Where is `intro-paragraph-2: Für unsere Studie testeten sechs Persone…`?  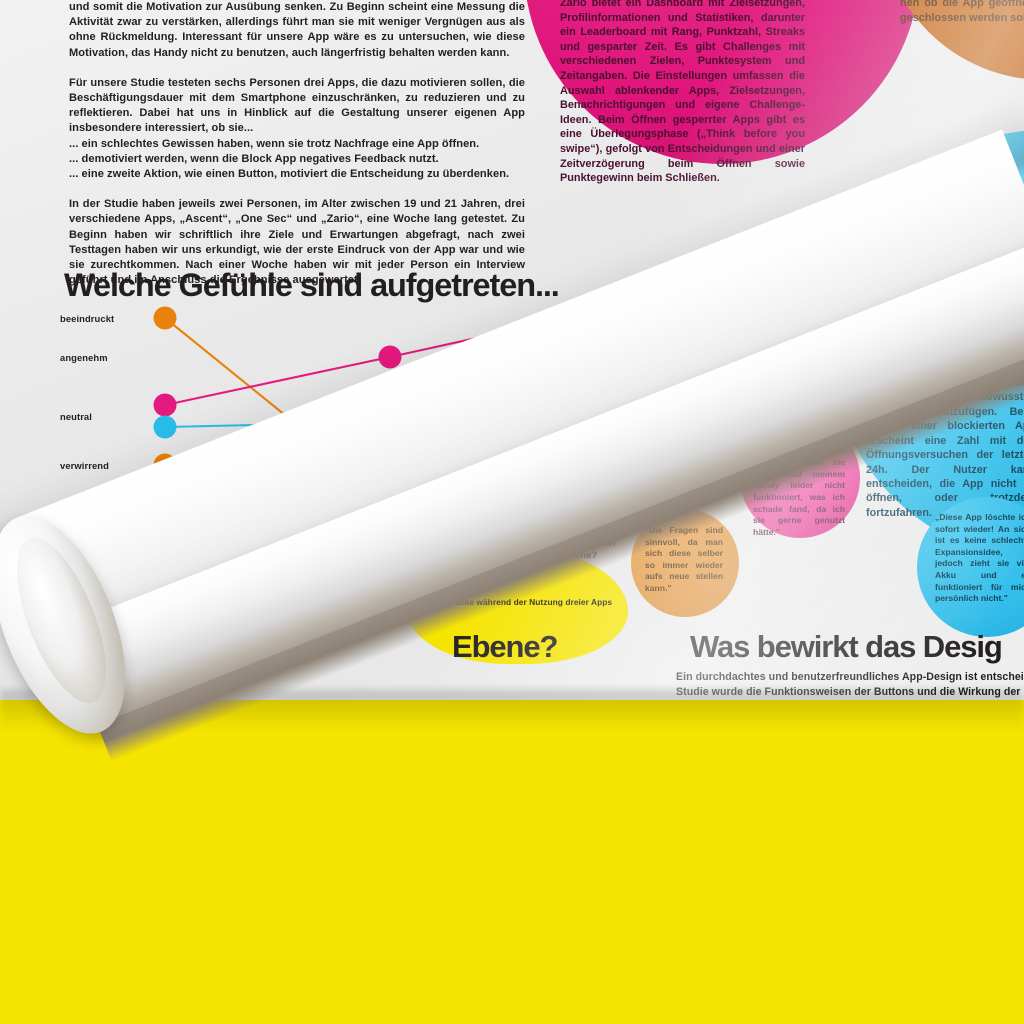 intro-paragraph-2: Für unsere Studie testeten sechs Persone… is located at coordinates (297, 105).